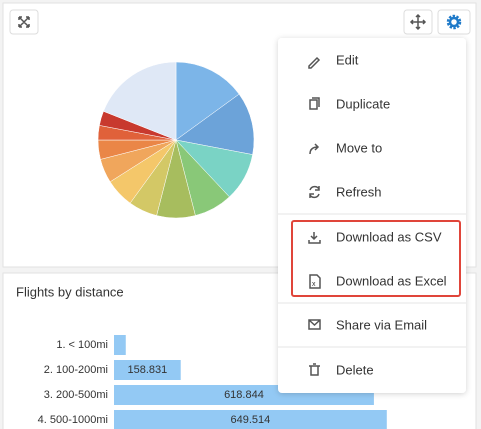 This screenshot has height=429, width=481. What do you see at coordinates (73, 420) in the screenshot?
I see `y-tick-label: 4. 500-1000mi` at bounding box center [73, 420].